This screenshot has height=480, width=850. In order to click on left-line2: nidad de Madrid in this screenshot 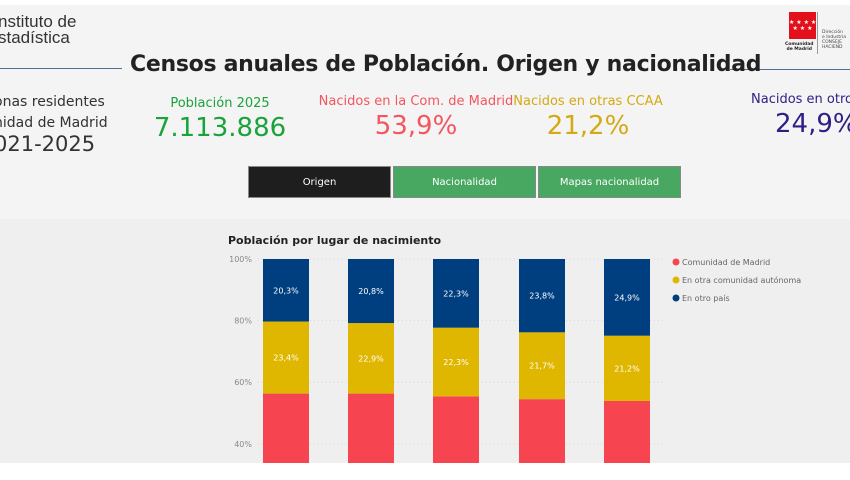, I will do `click(54, 123)`.